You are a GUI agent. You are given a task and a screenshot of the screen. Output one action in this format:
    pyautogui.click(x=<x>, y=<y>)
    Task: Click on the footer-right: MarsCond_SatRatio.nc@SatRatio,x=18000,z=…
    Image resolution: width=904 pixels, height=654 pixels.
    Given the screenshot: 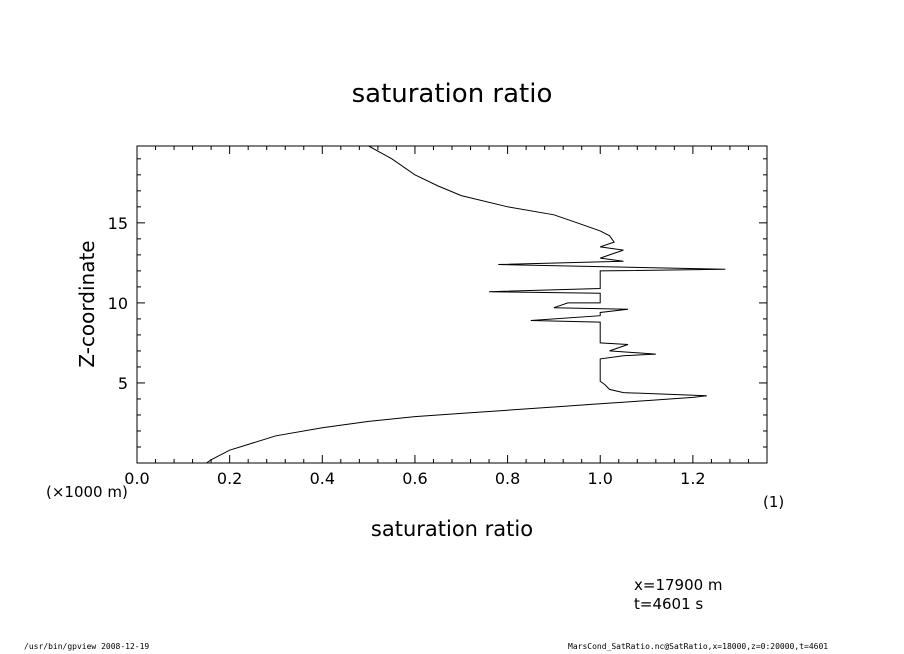 What is the action you would take?
    pyautogui.click(x=698, y=646)
    